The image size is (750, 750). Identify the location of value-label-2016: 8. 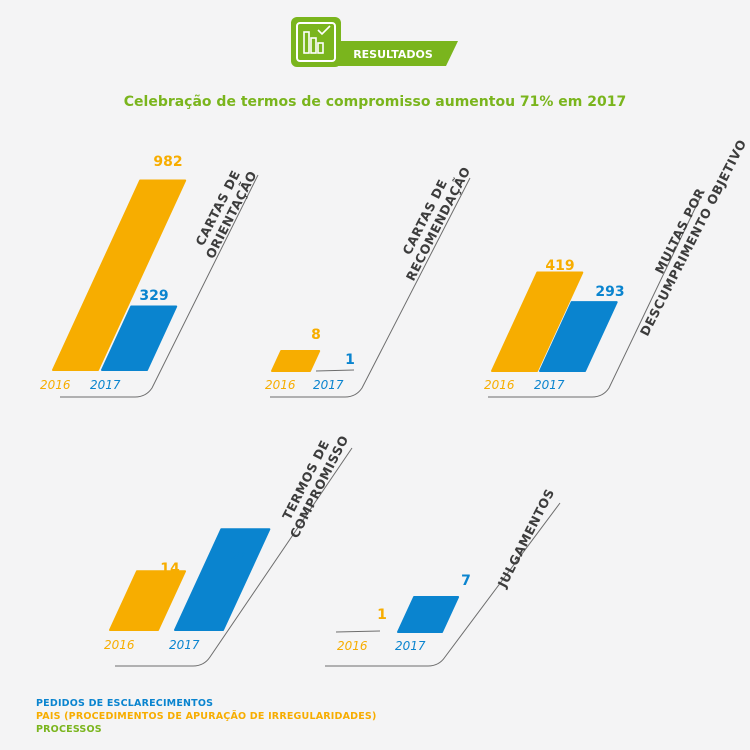
(316, 335).